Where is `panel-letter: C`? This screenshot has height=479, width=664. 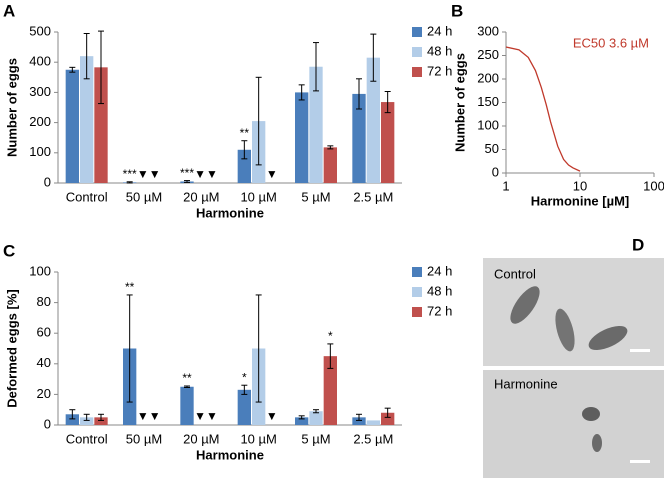 panel-letter: C is located at coordinates (9, 250).